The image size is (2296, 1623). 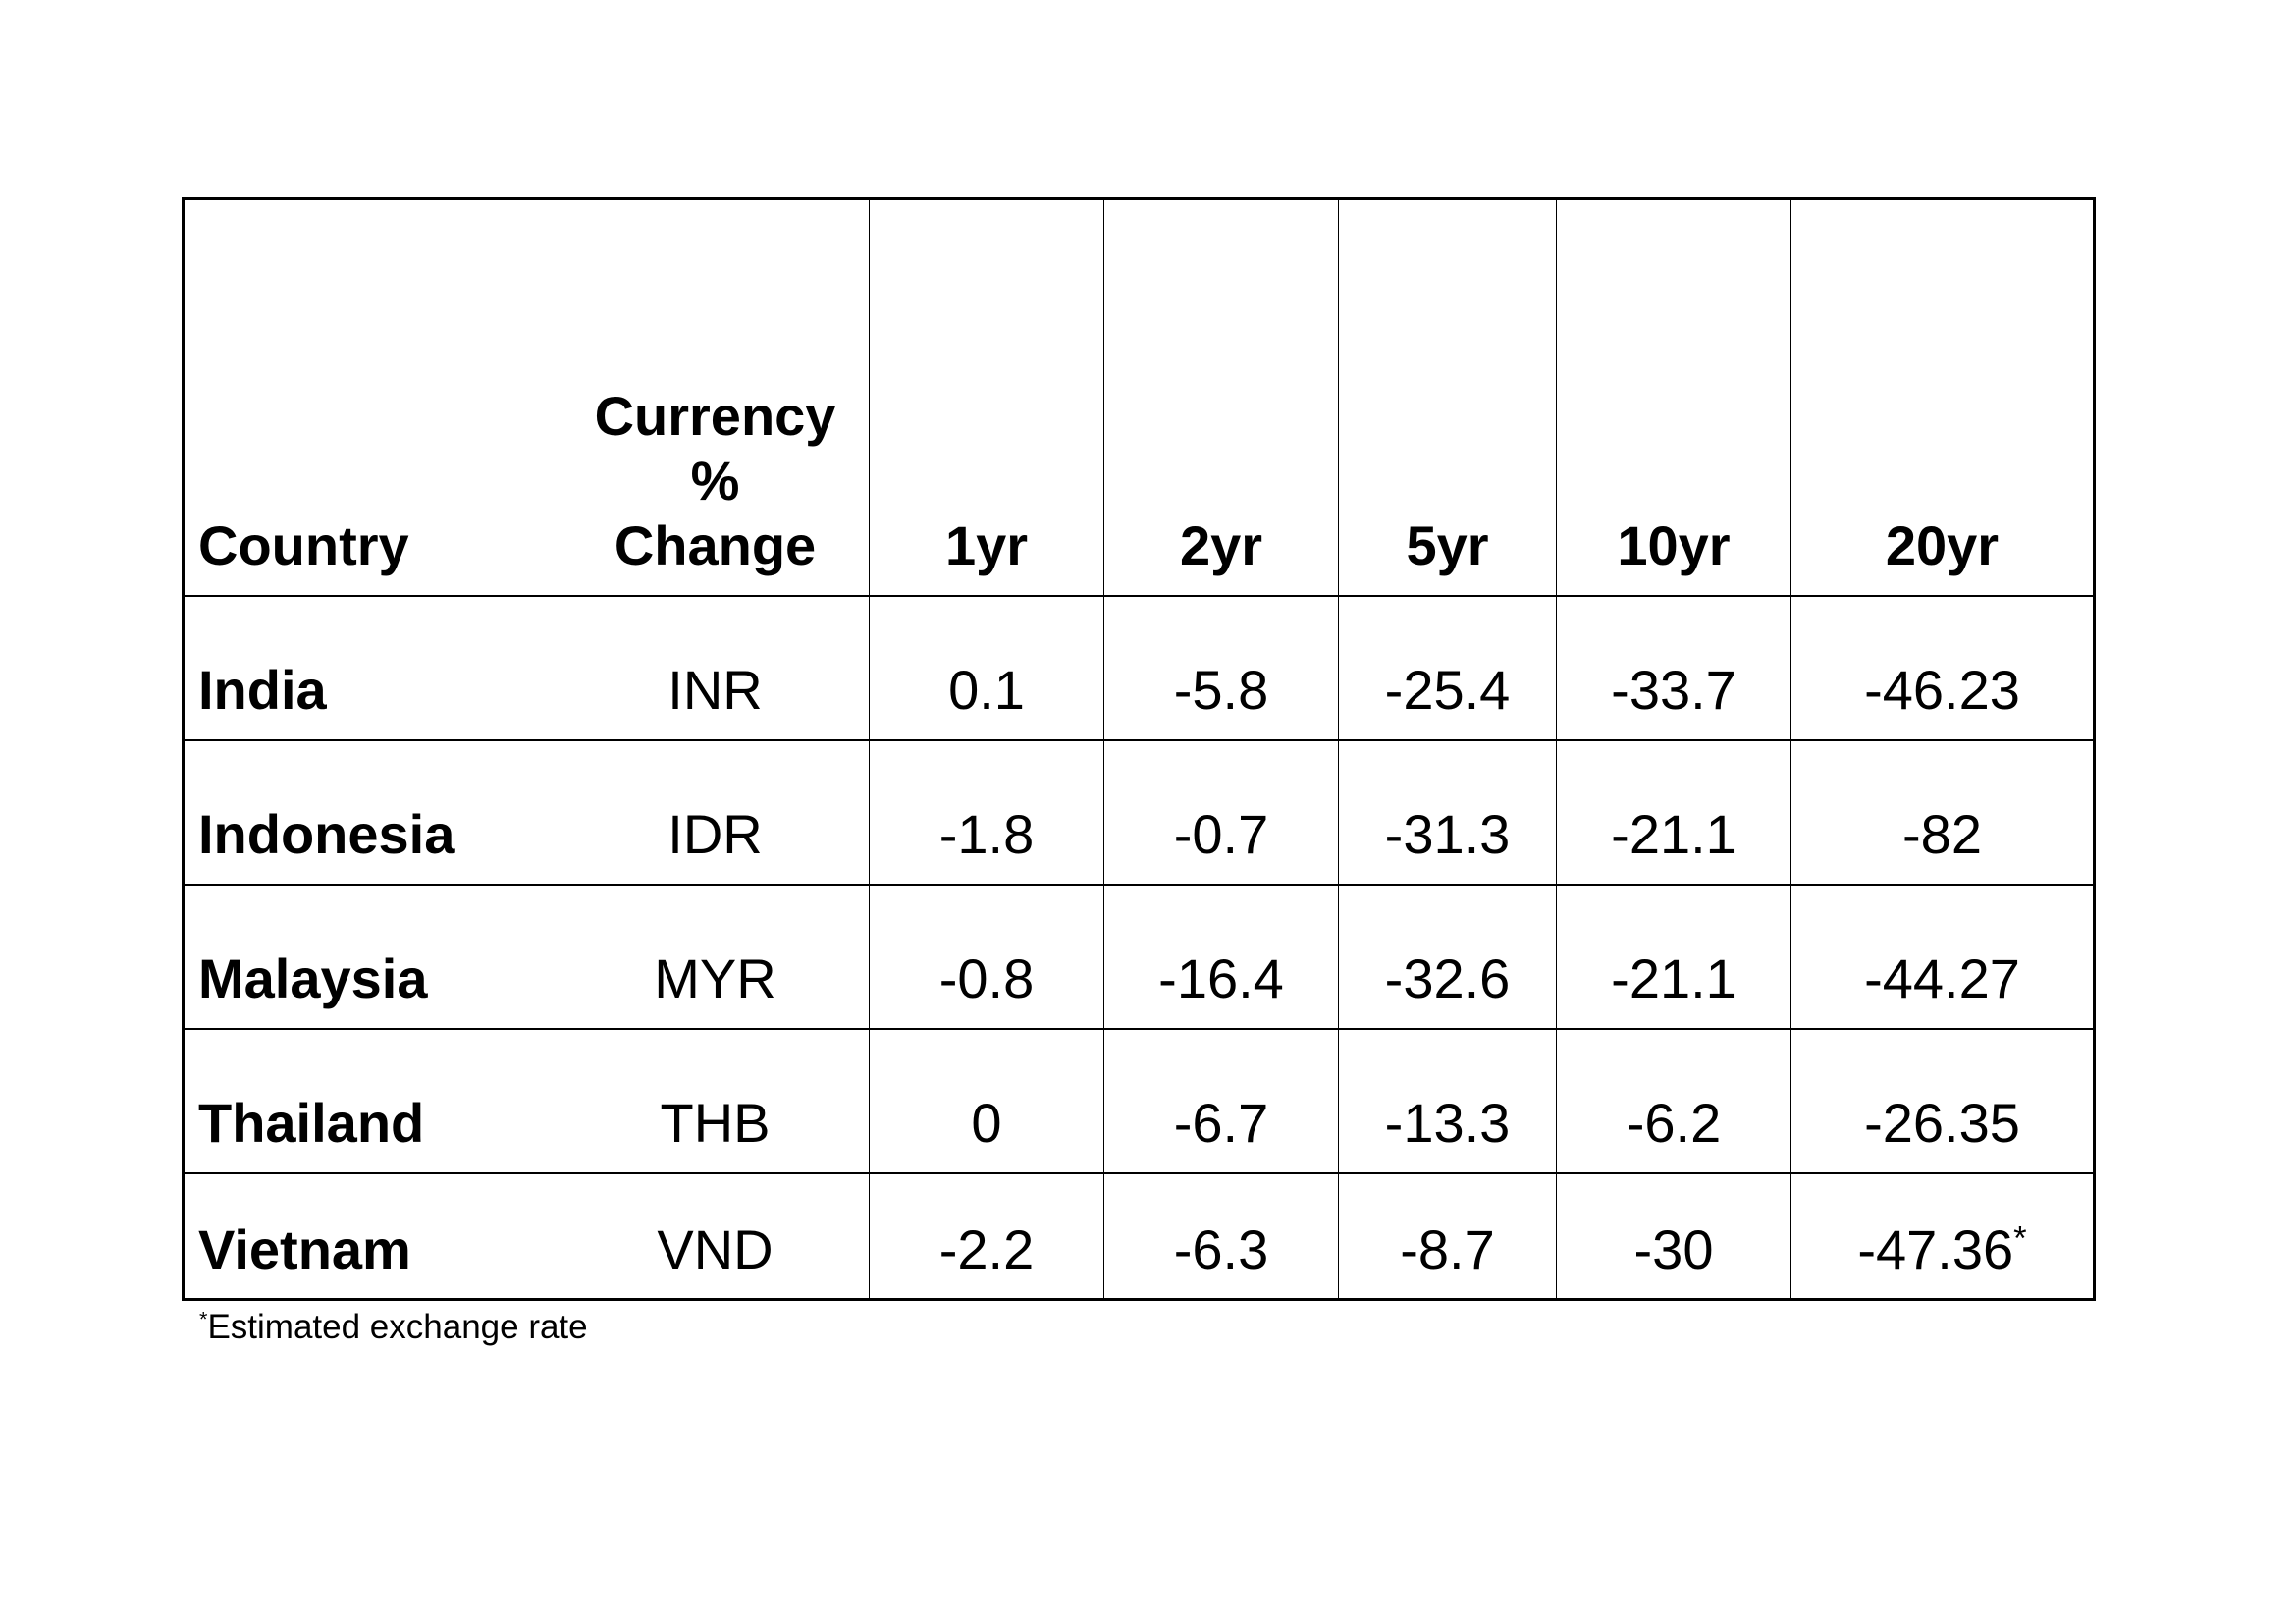 I want to click on value-cell-5yr: -8.7, so click(x=1447, y=1236).